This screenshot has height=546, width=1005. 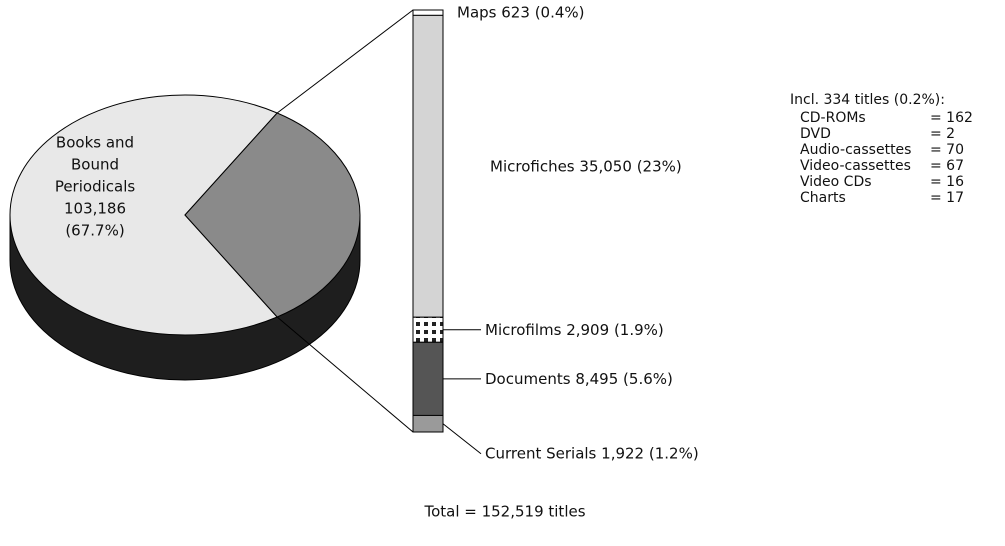 What do you see at coordinates (523, 329) in the screenshot?
I see `label-part: Microfilms` at bounding box center [523, 329].